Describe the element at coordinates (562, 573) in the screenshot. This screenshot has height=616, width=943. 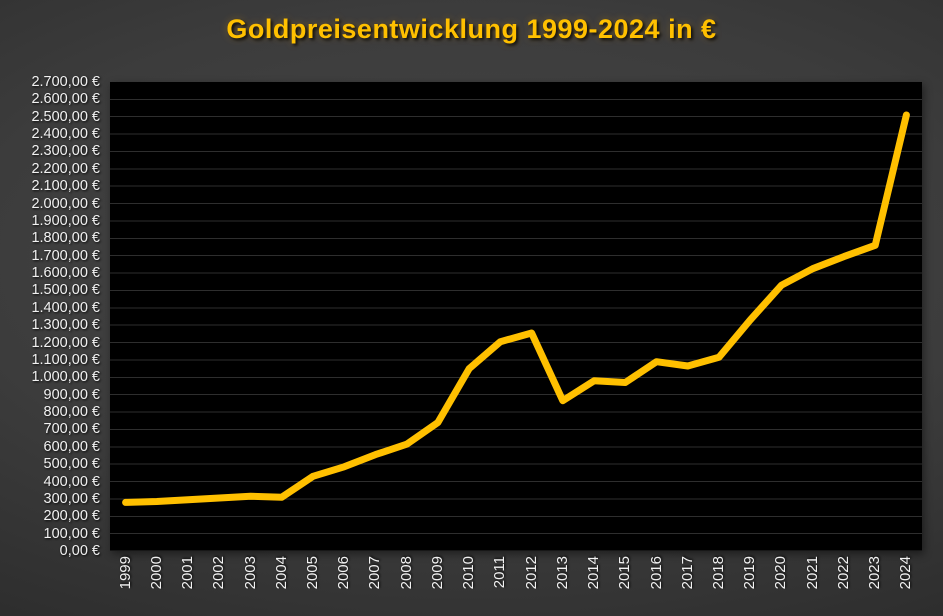
I see `x-tick-label: 2013` at that location.